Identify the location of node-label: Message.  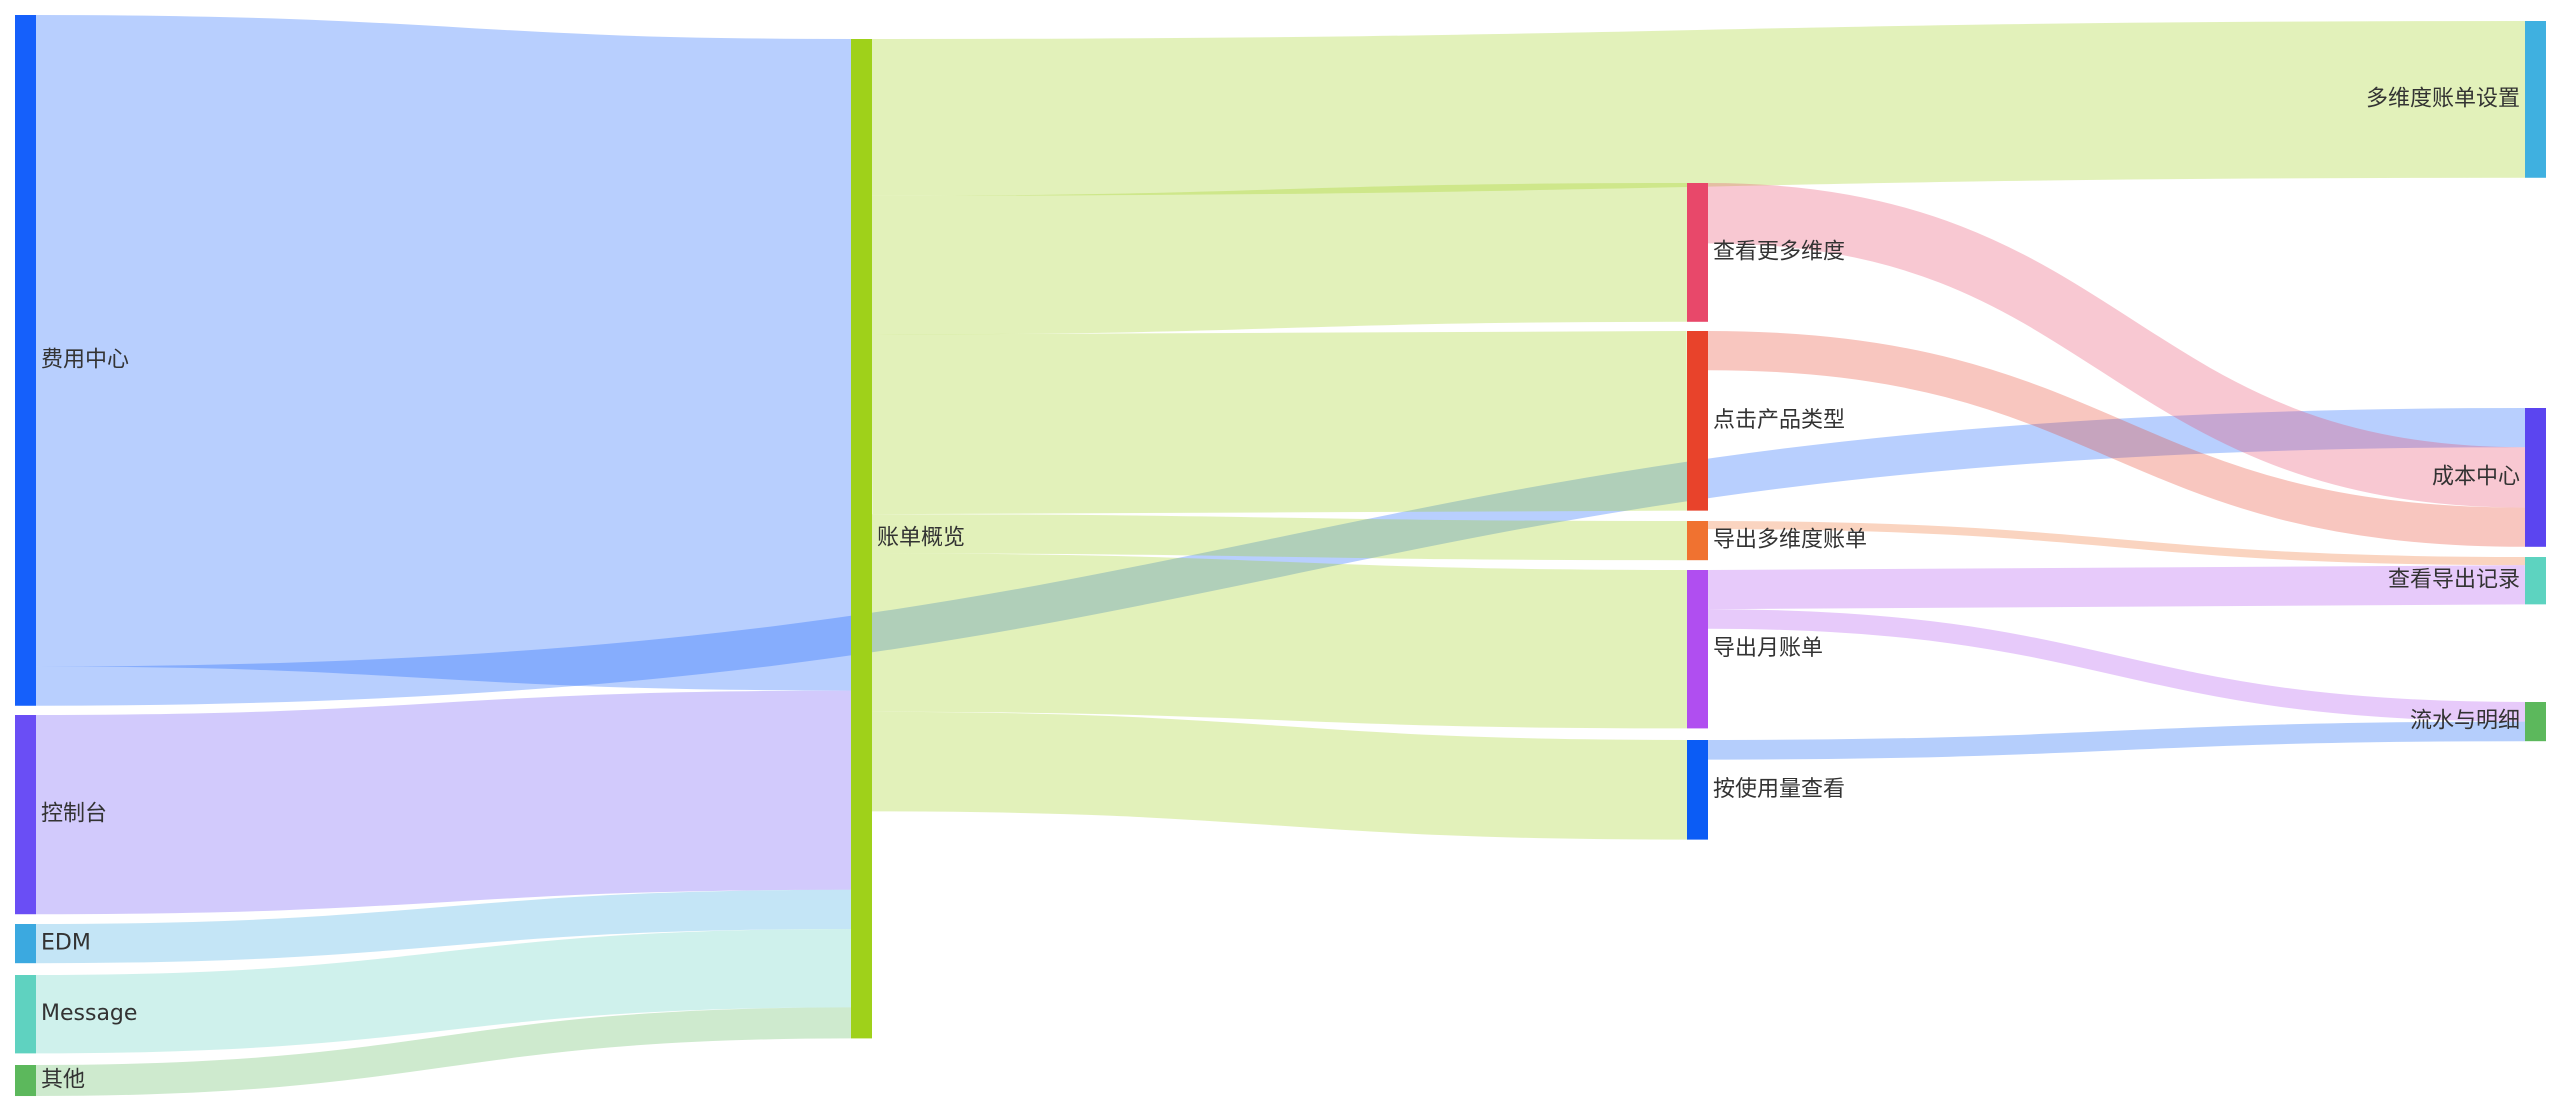
(89, 1013).